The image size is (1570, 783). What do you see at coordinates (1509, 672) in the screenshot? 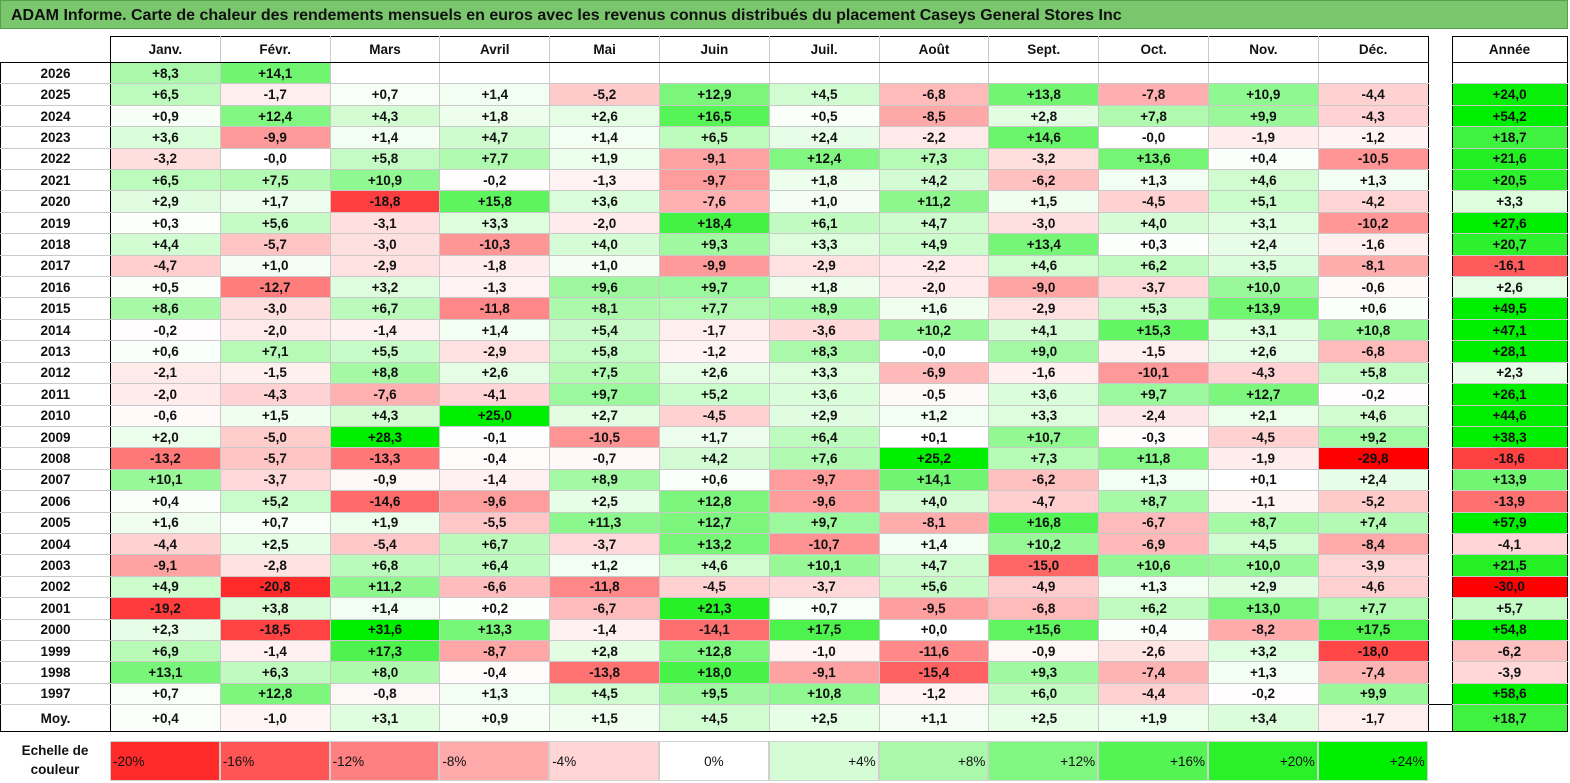
I see `annual-return-cell: -3,9` at bounding box center [1509, 672].